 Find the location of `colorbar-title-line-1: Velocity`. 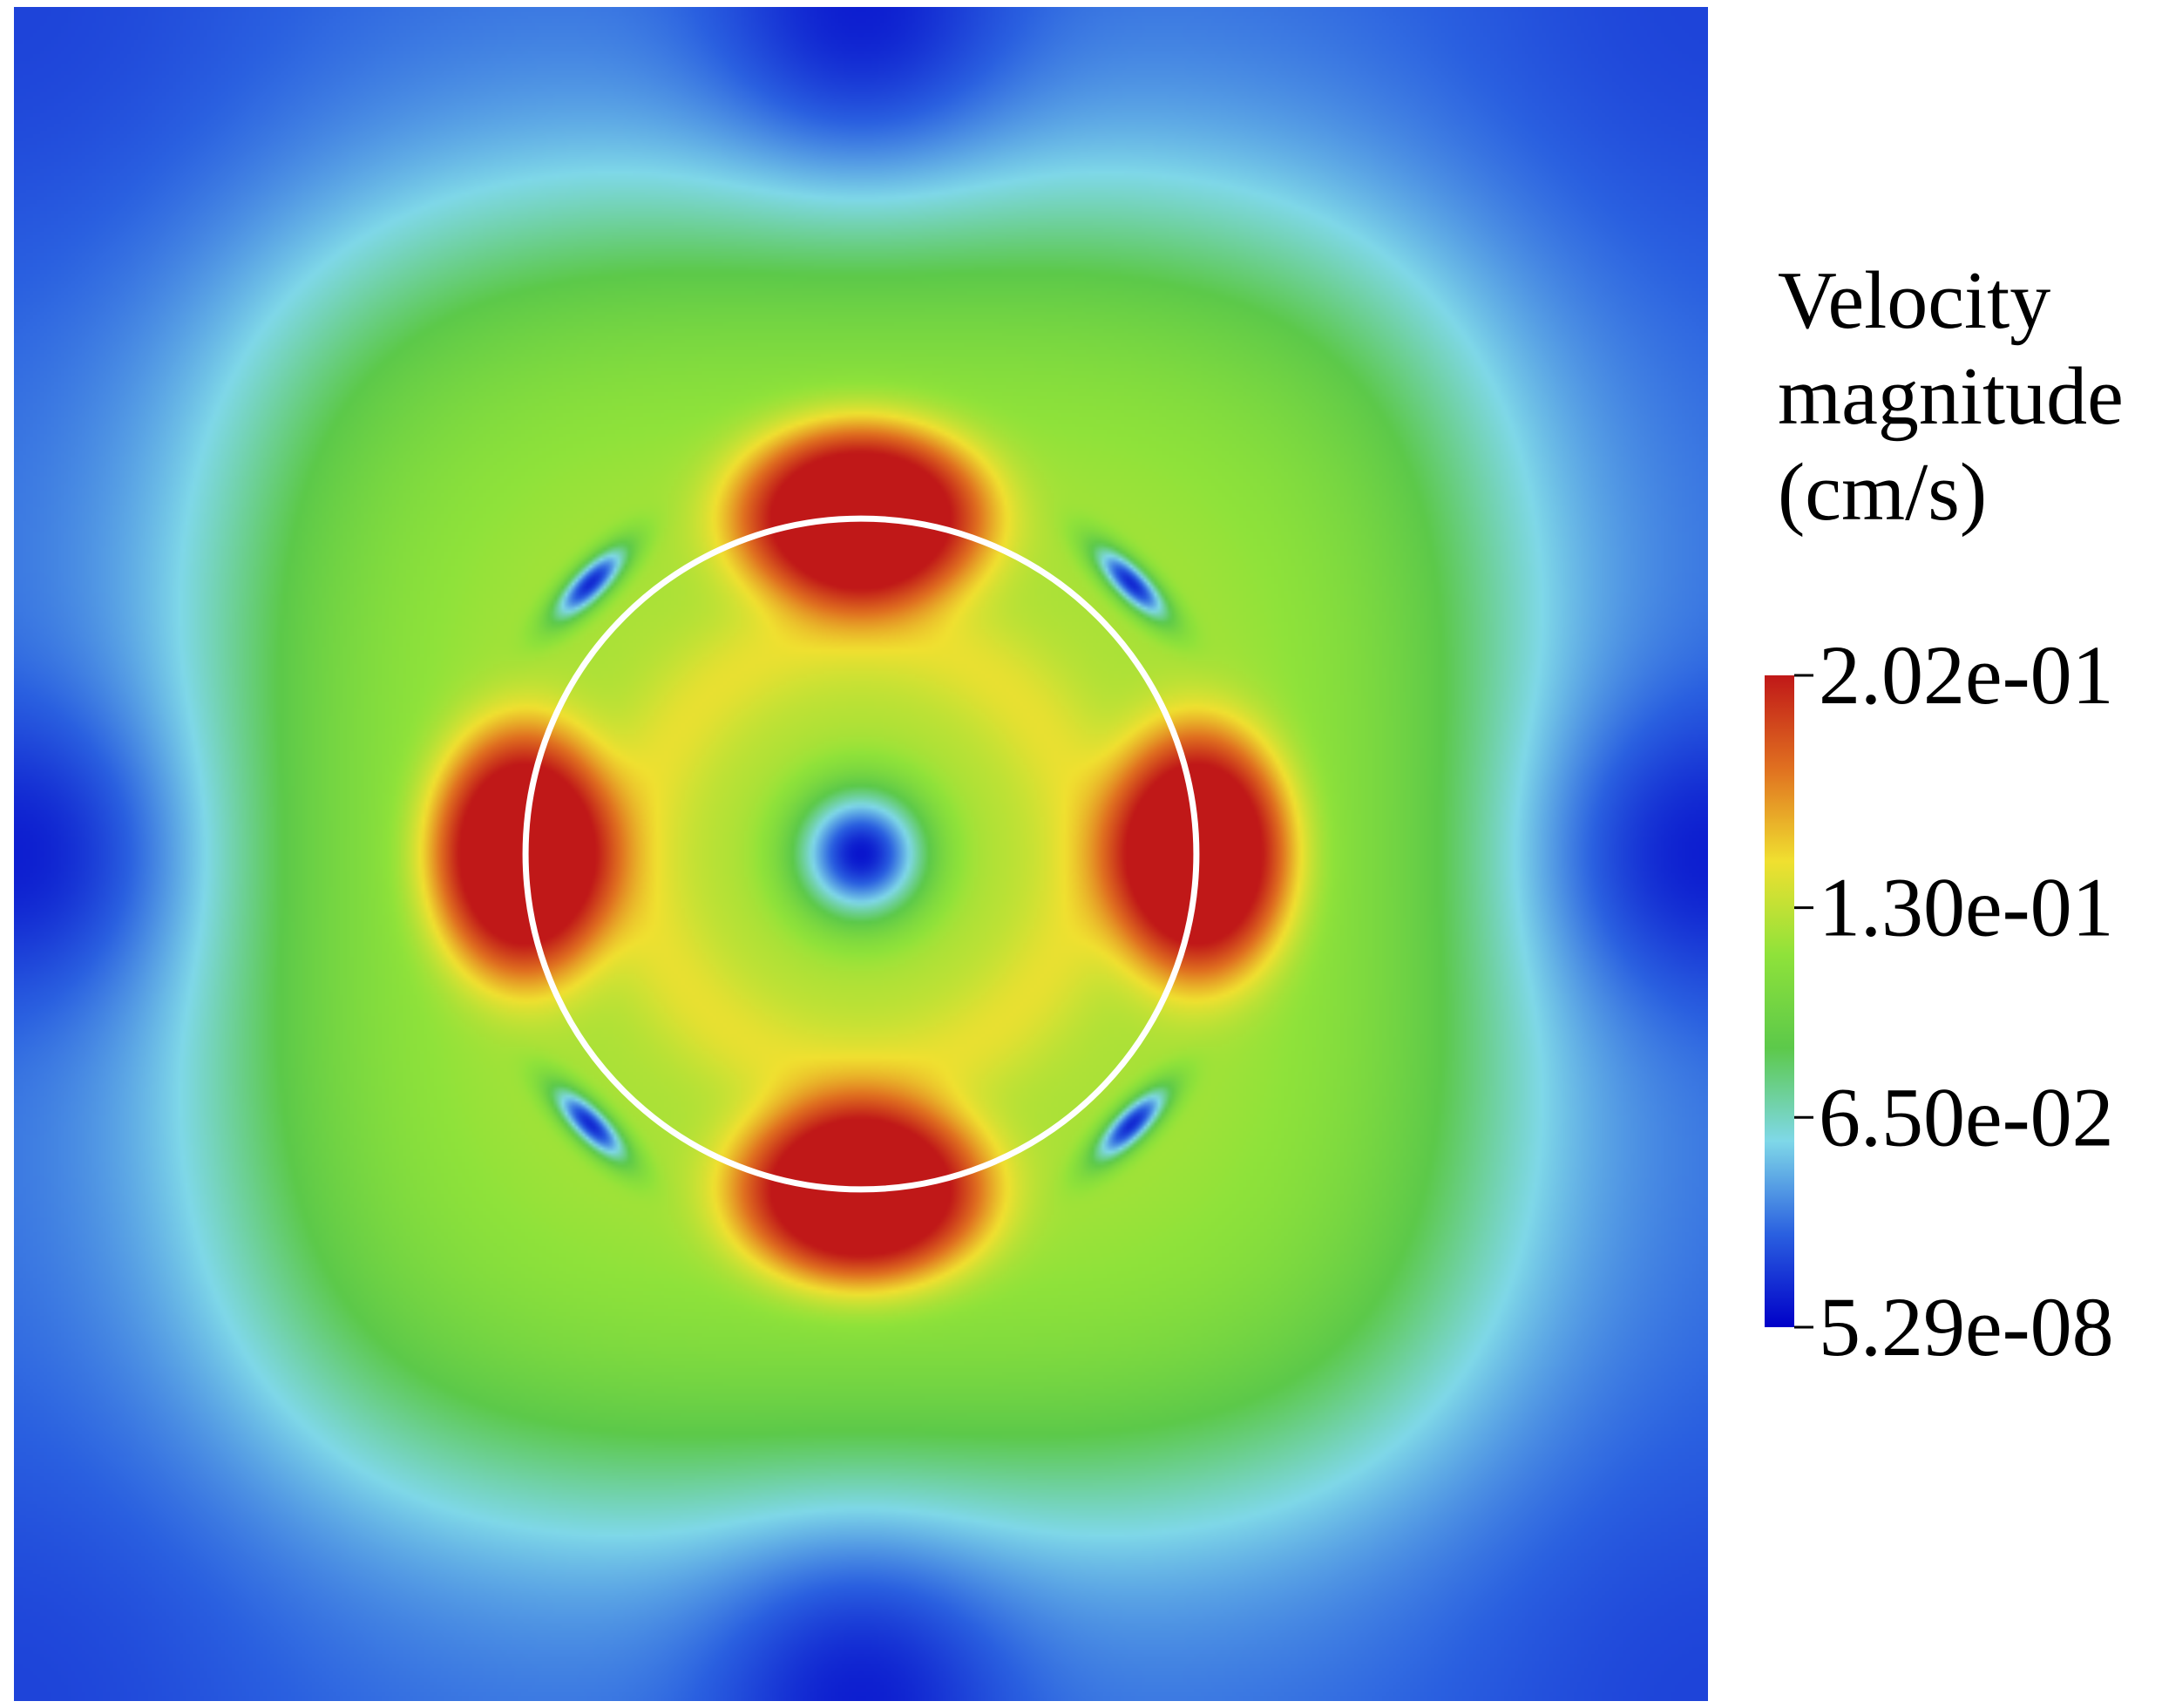

colorbar-title-line-1: Velocity is located at coordinates (1914, 300).